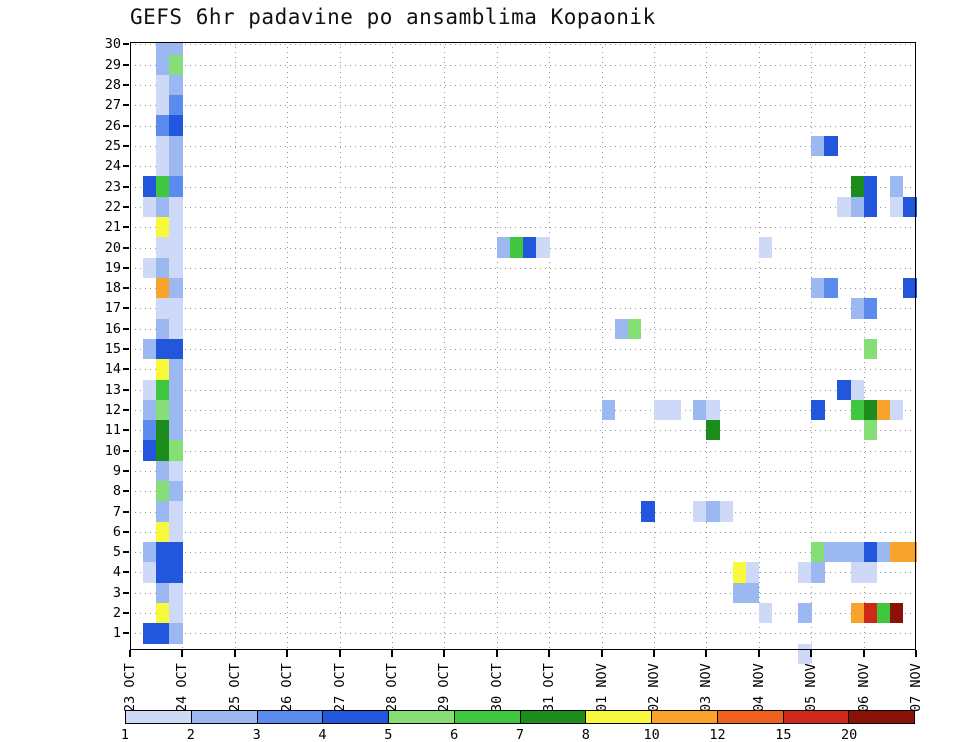  I want to click on y-axis-label: 5, so click(116, 552).